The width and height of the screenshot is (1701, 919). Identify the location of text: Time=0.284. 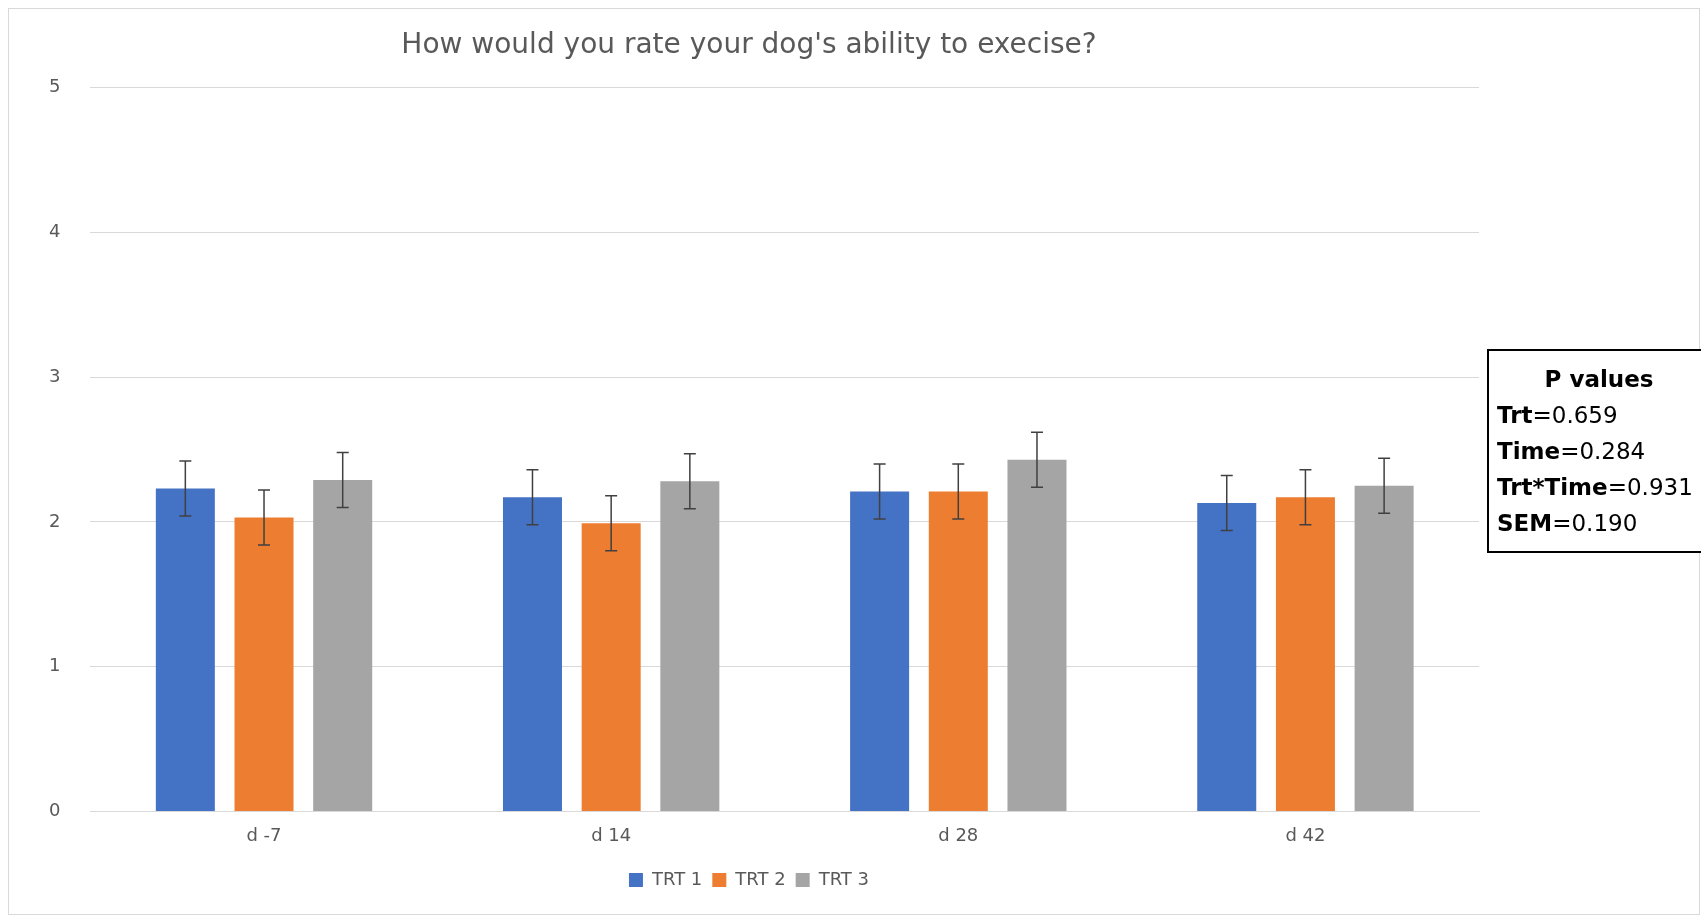
(1572, 451).